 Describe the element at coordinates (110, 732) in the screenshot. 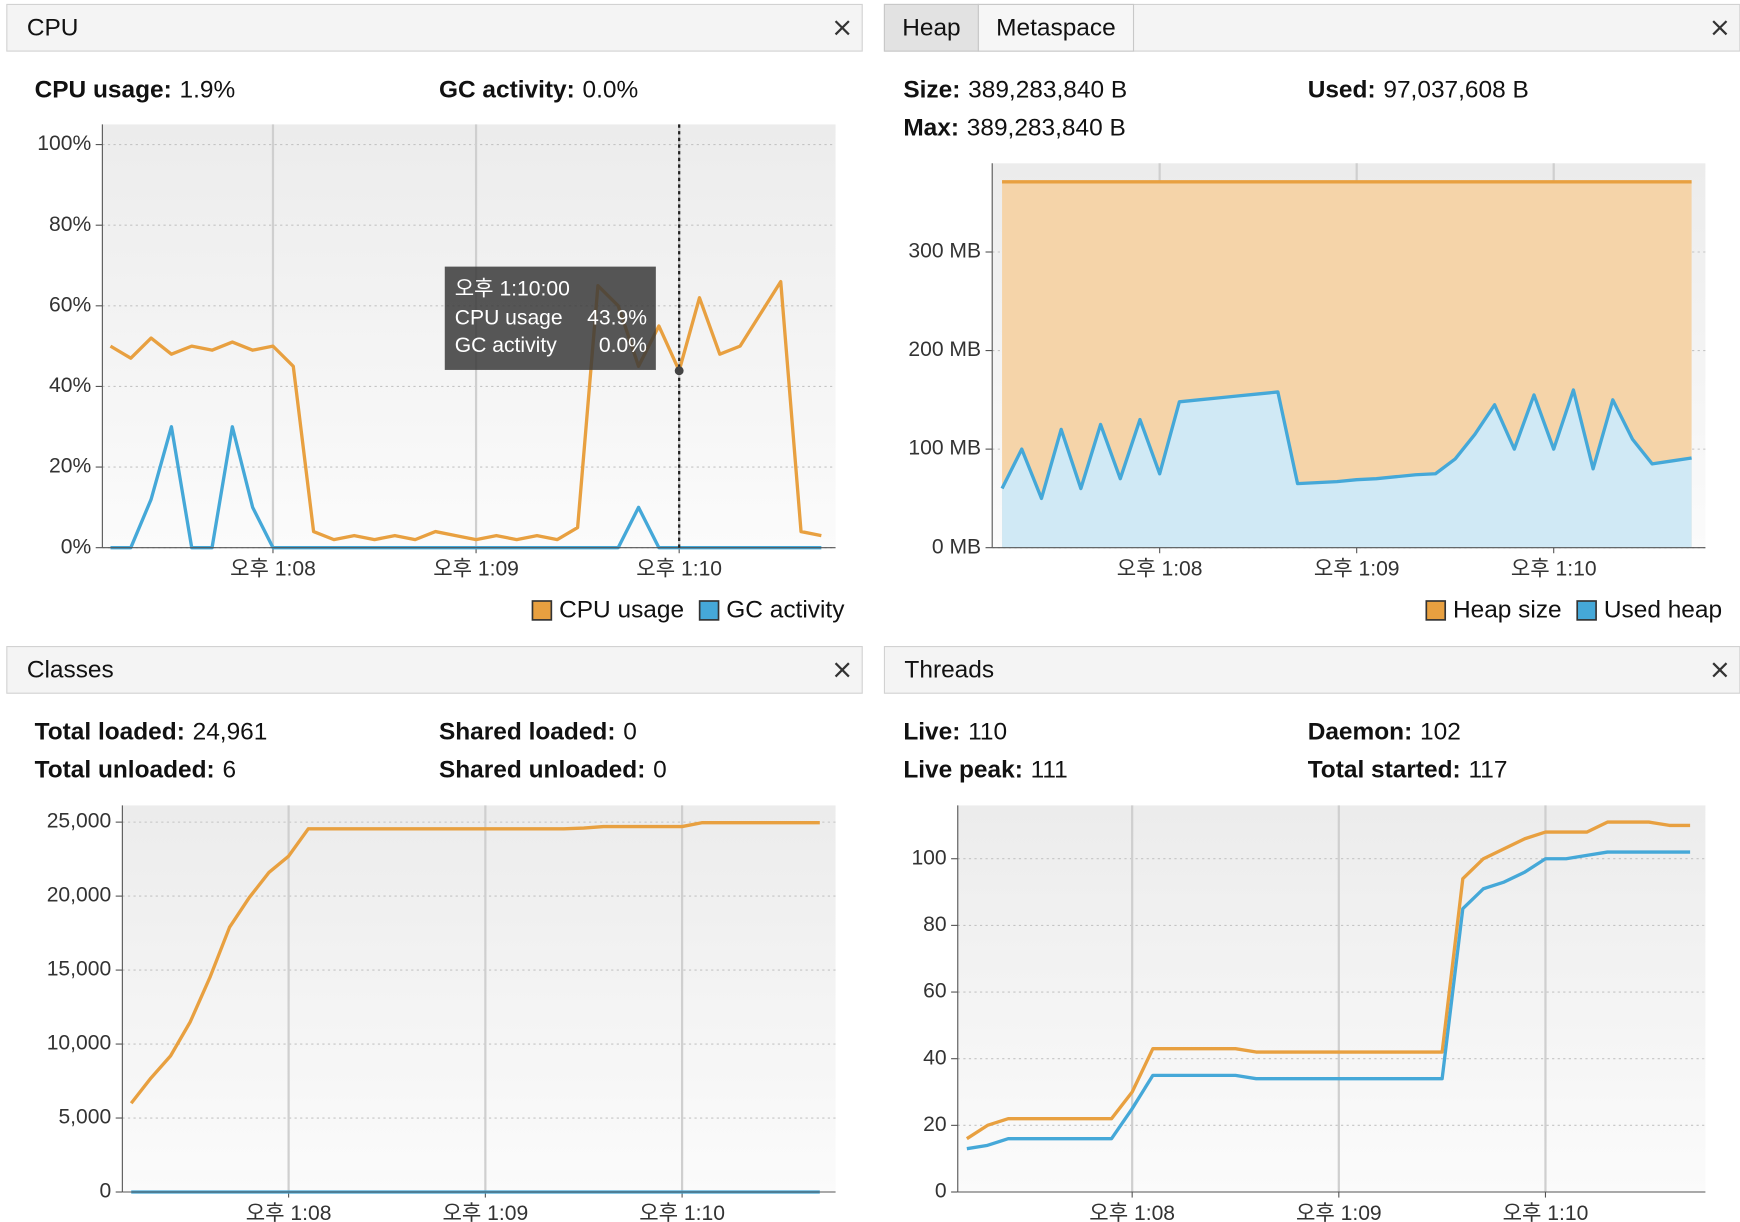

I see `stat-label: Total loaded:` at that location.